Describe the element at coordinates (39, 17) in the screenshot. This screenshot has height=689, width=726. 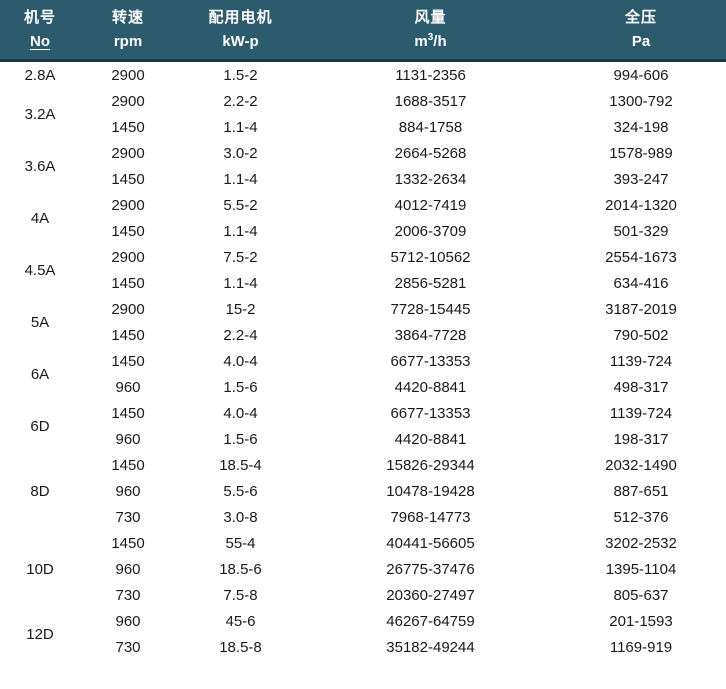
I see `col-header-model-zh: 机号` at that location.